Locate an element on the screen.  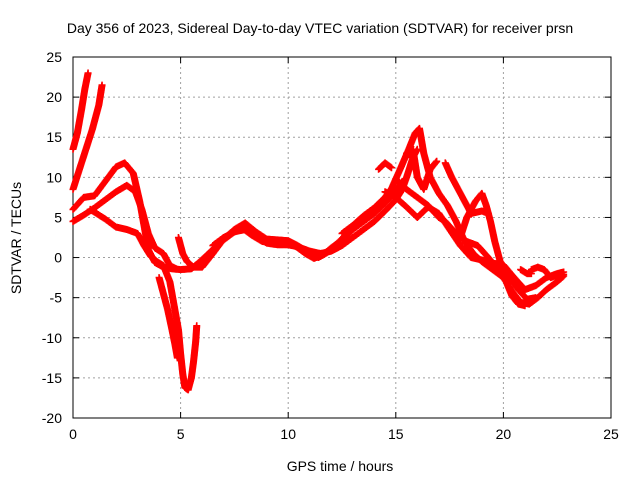
x-tick-label: 15 is located at coordinates (396, 434).